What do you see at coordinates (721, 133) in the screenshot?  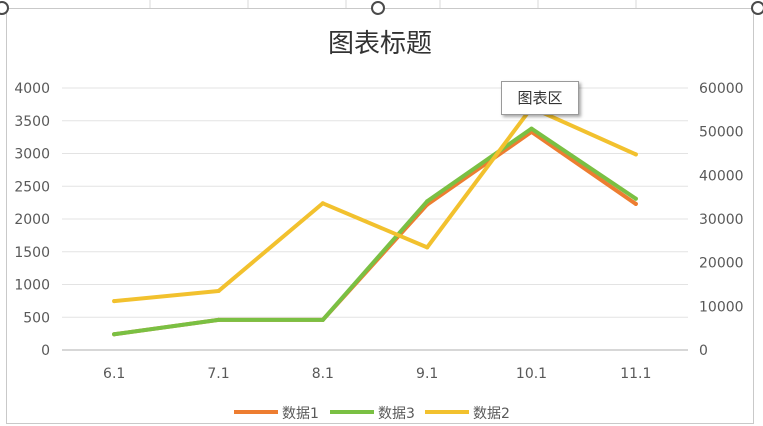 I see `right-y-tick-label: 50000` at bounding box center [721, 133].